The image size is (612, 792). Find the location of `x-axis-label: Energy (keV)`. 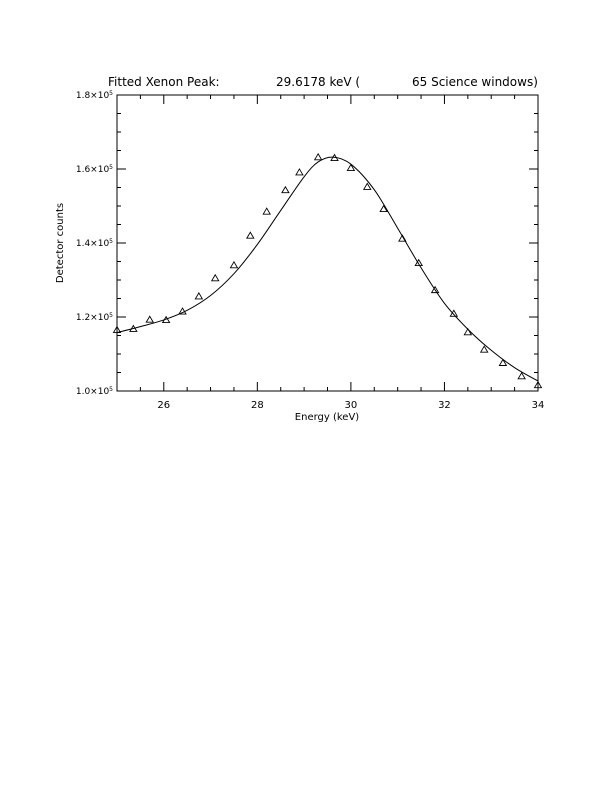

x-axis-label: Energy (keV) is located at coordinates (327, 417).